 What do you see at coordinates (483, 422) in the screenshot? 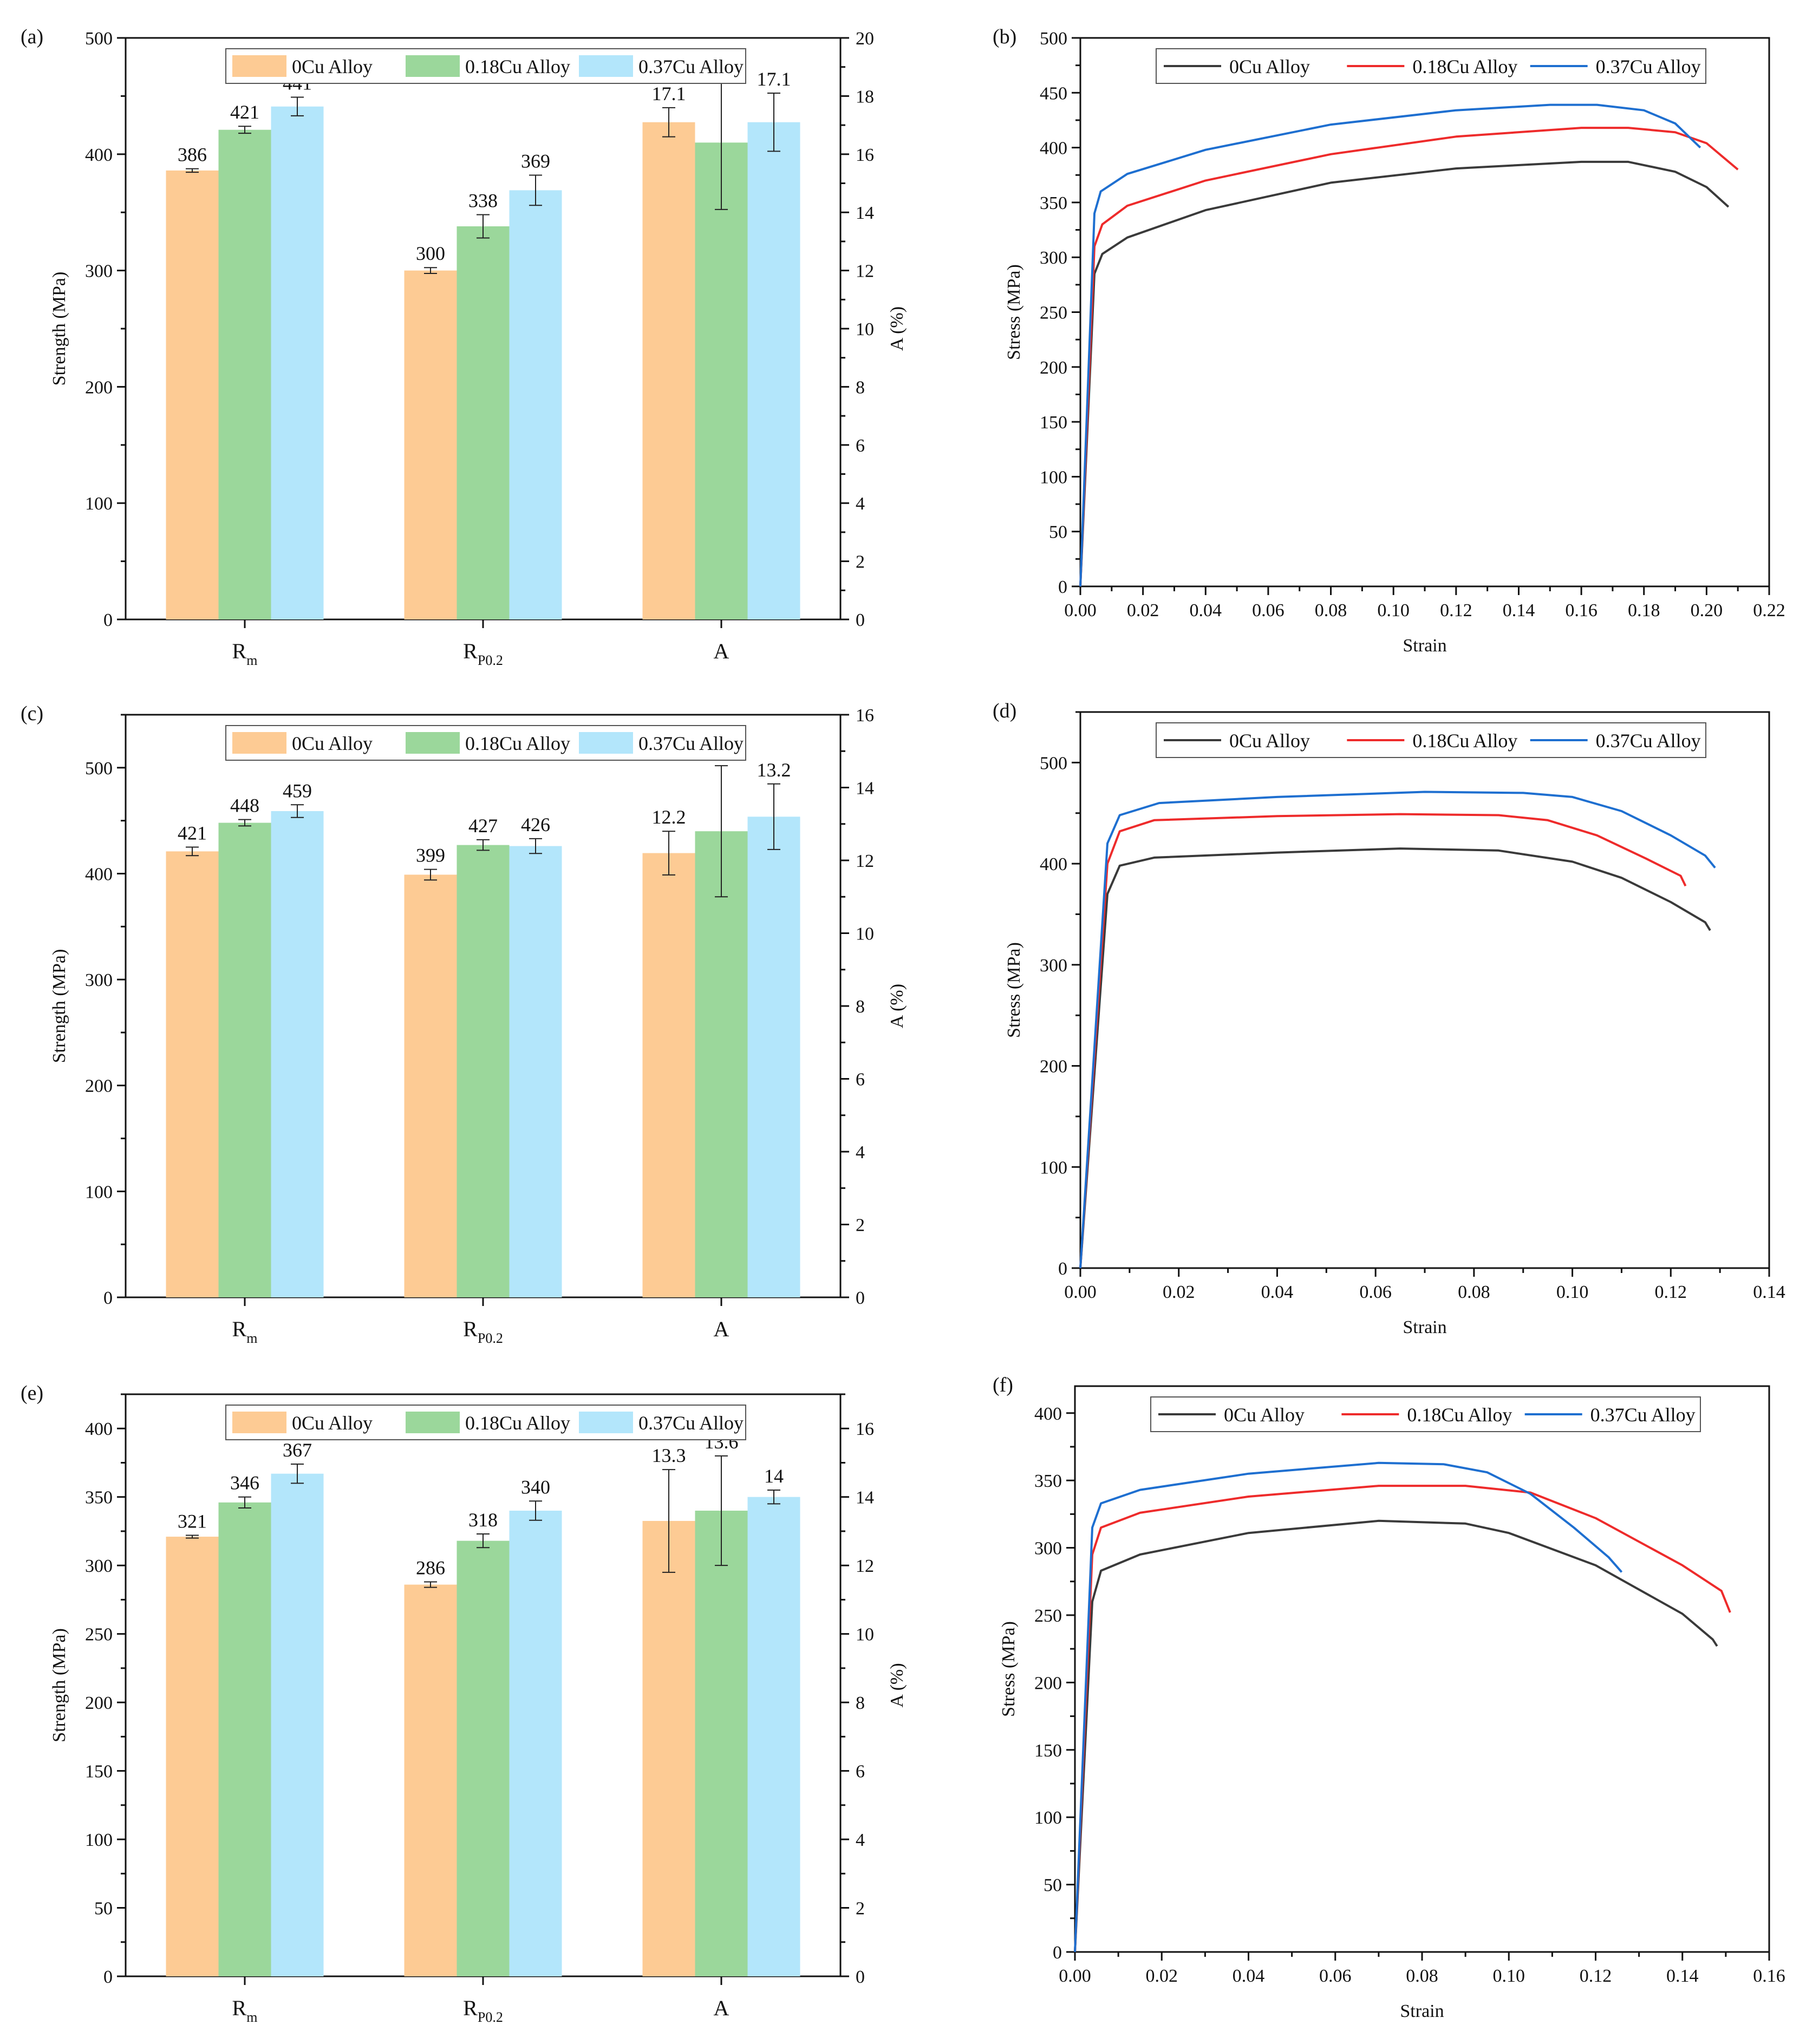
I see `bar-a-s1-c1` at bounding box center [483, 422].